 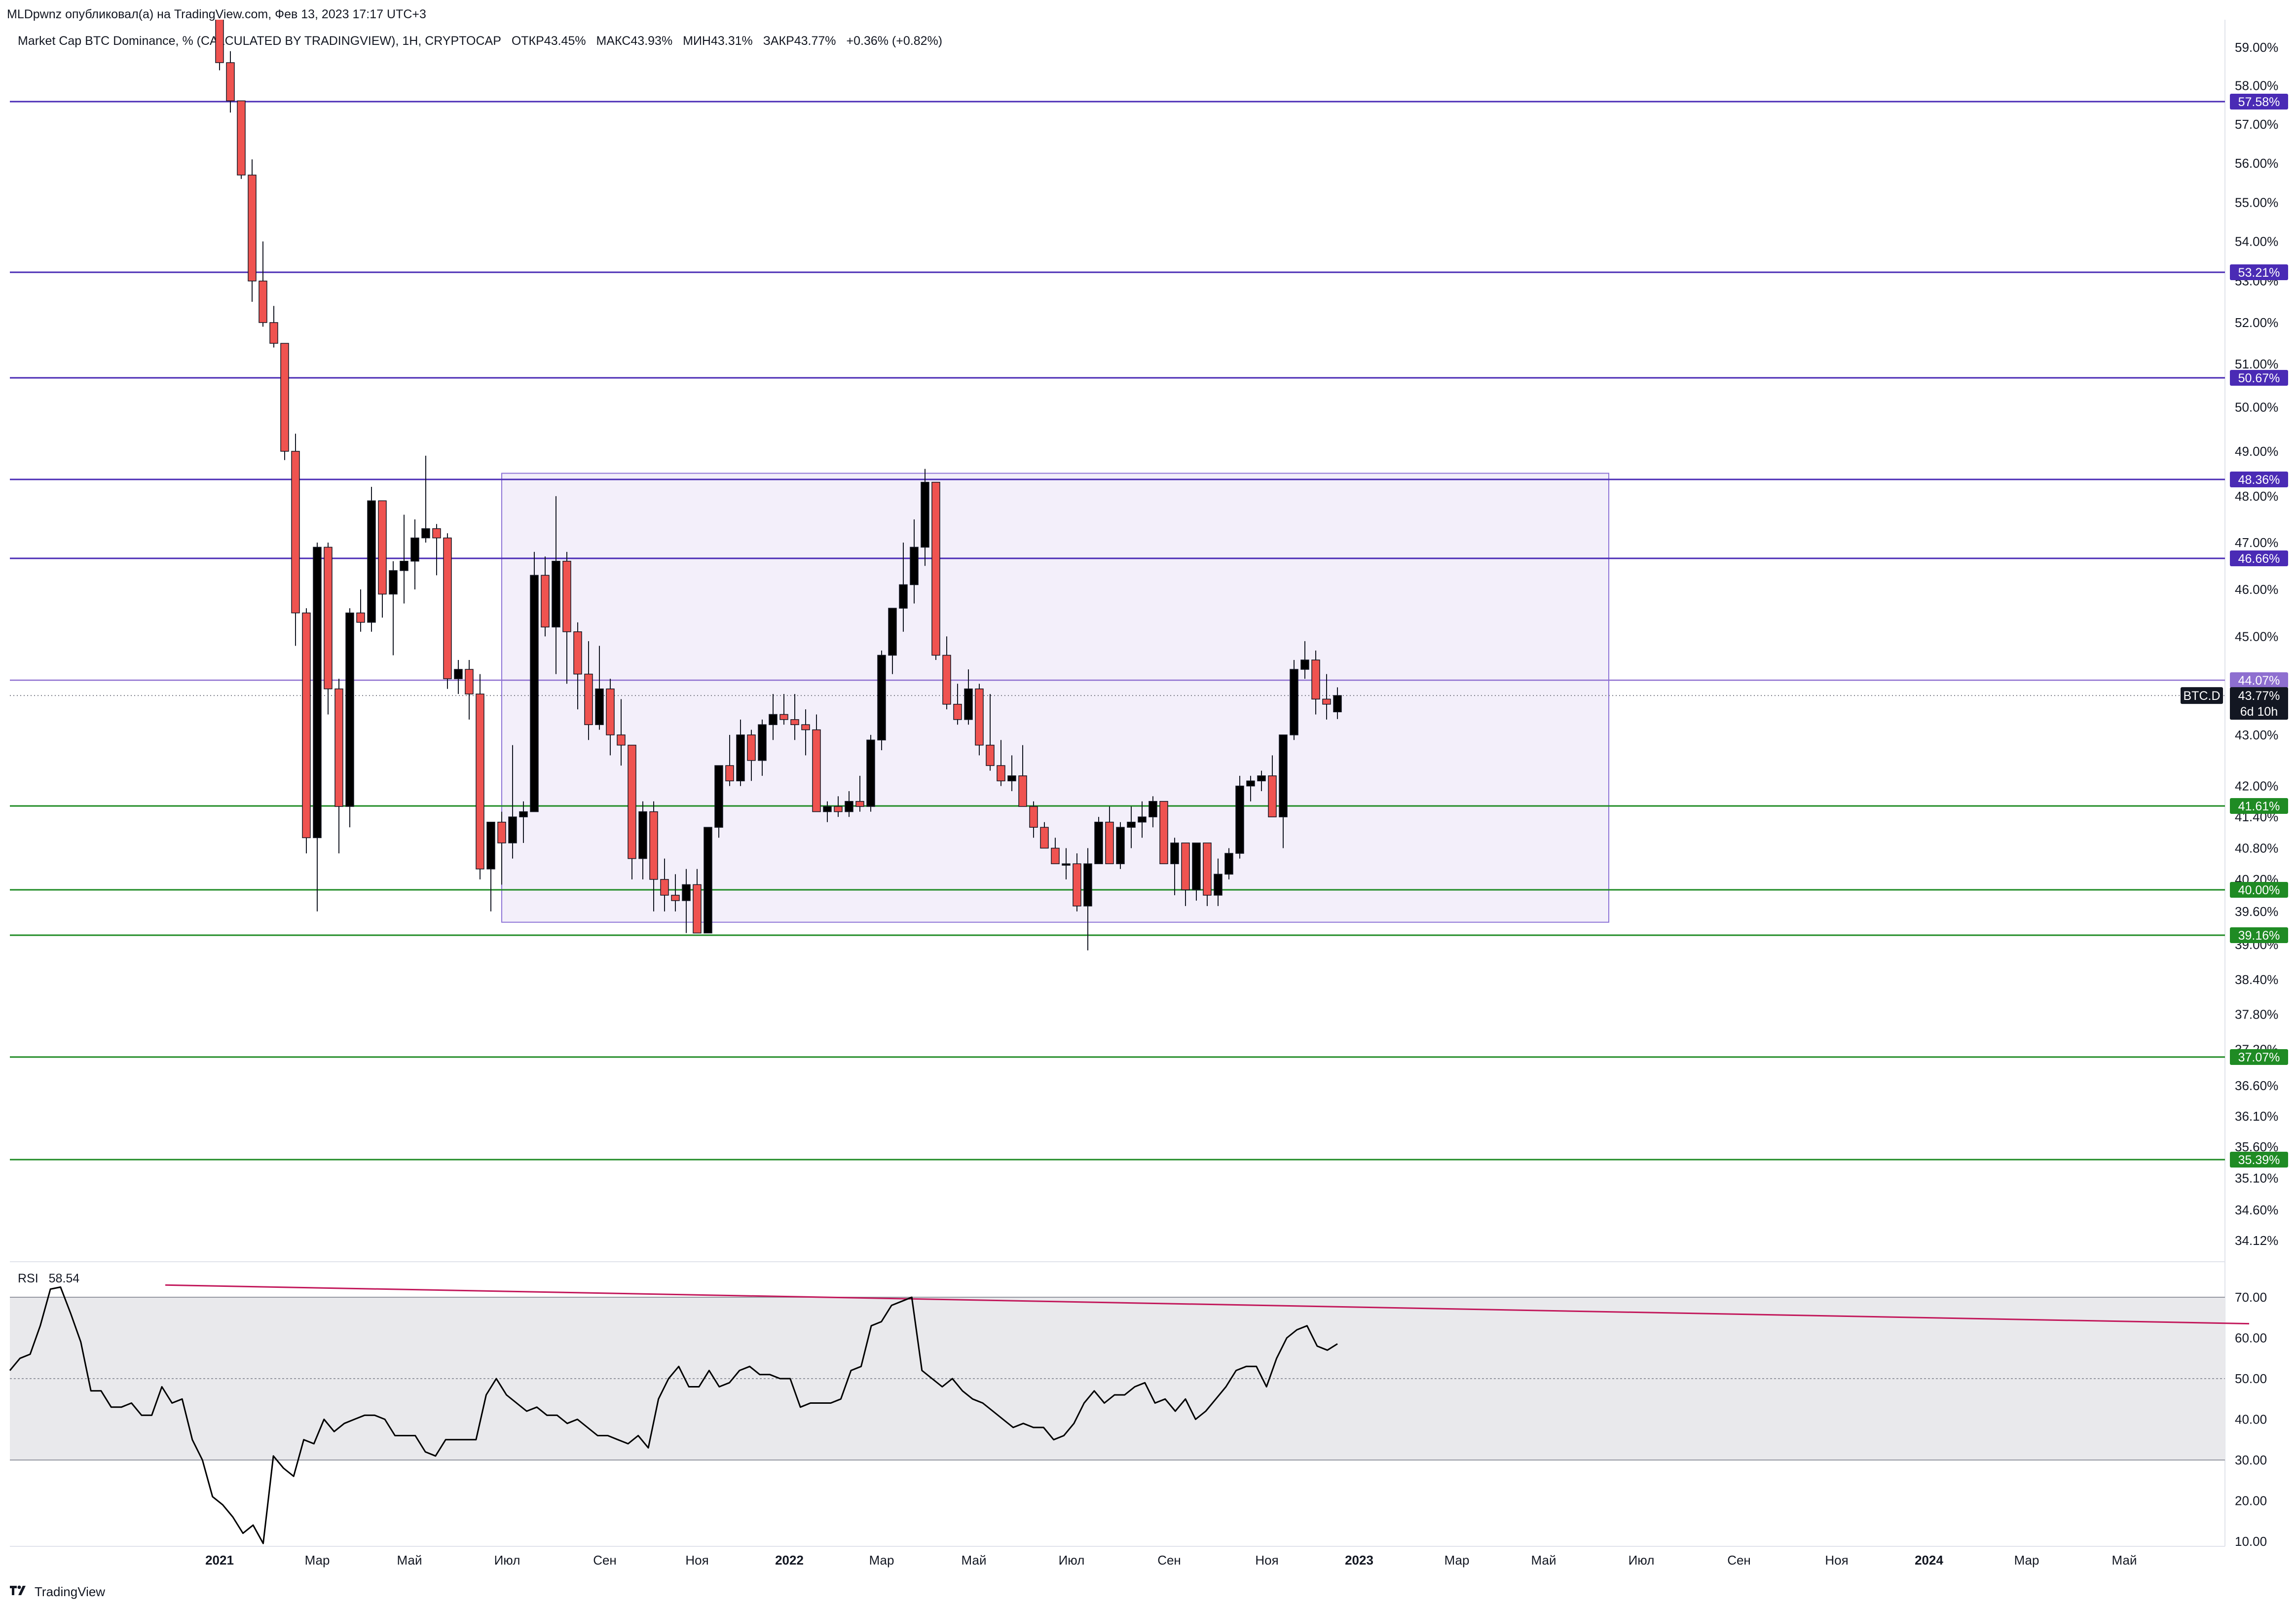 What do you see at coordinates (2256, 496) in the screenshot?
I see `price-tick-label: 48.00%` at bounding box center [2256, 496].